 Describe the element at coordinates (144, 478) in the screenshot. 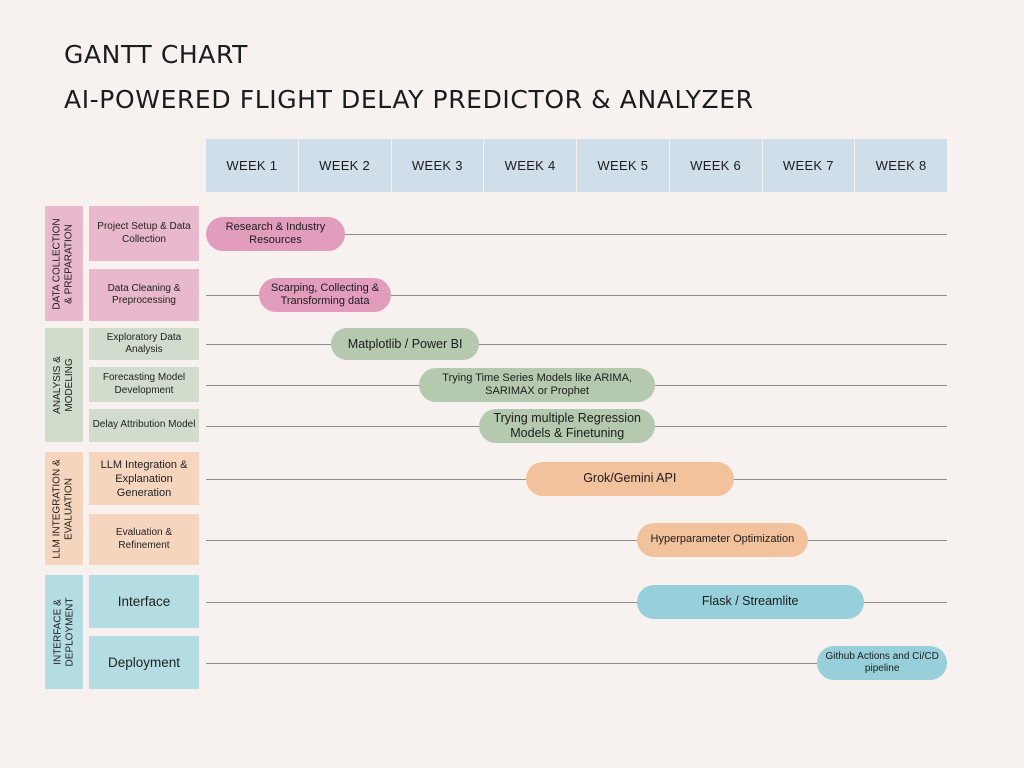

I see `task-label: LLM Integration & Explanation Generation` at that location.